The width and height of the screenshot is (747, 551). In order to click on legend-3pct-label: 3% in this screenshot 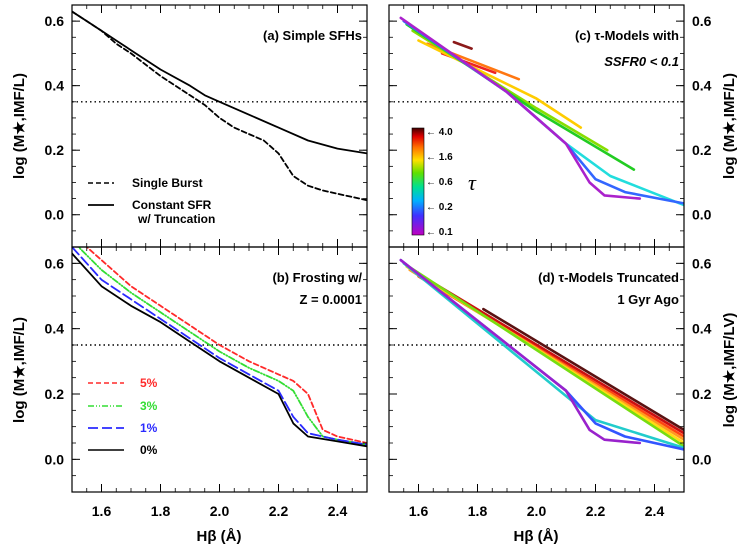, I will do `click(149, 406)`.